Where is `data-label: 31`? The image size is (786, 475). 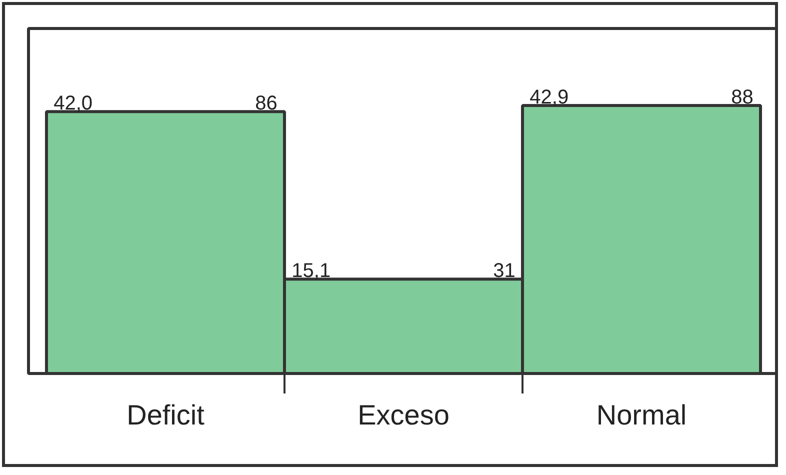 data-label: 31 is located at coordinates (504, 271).